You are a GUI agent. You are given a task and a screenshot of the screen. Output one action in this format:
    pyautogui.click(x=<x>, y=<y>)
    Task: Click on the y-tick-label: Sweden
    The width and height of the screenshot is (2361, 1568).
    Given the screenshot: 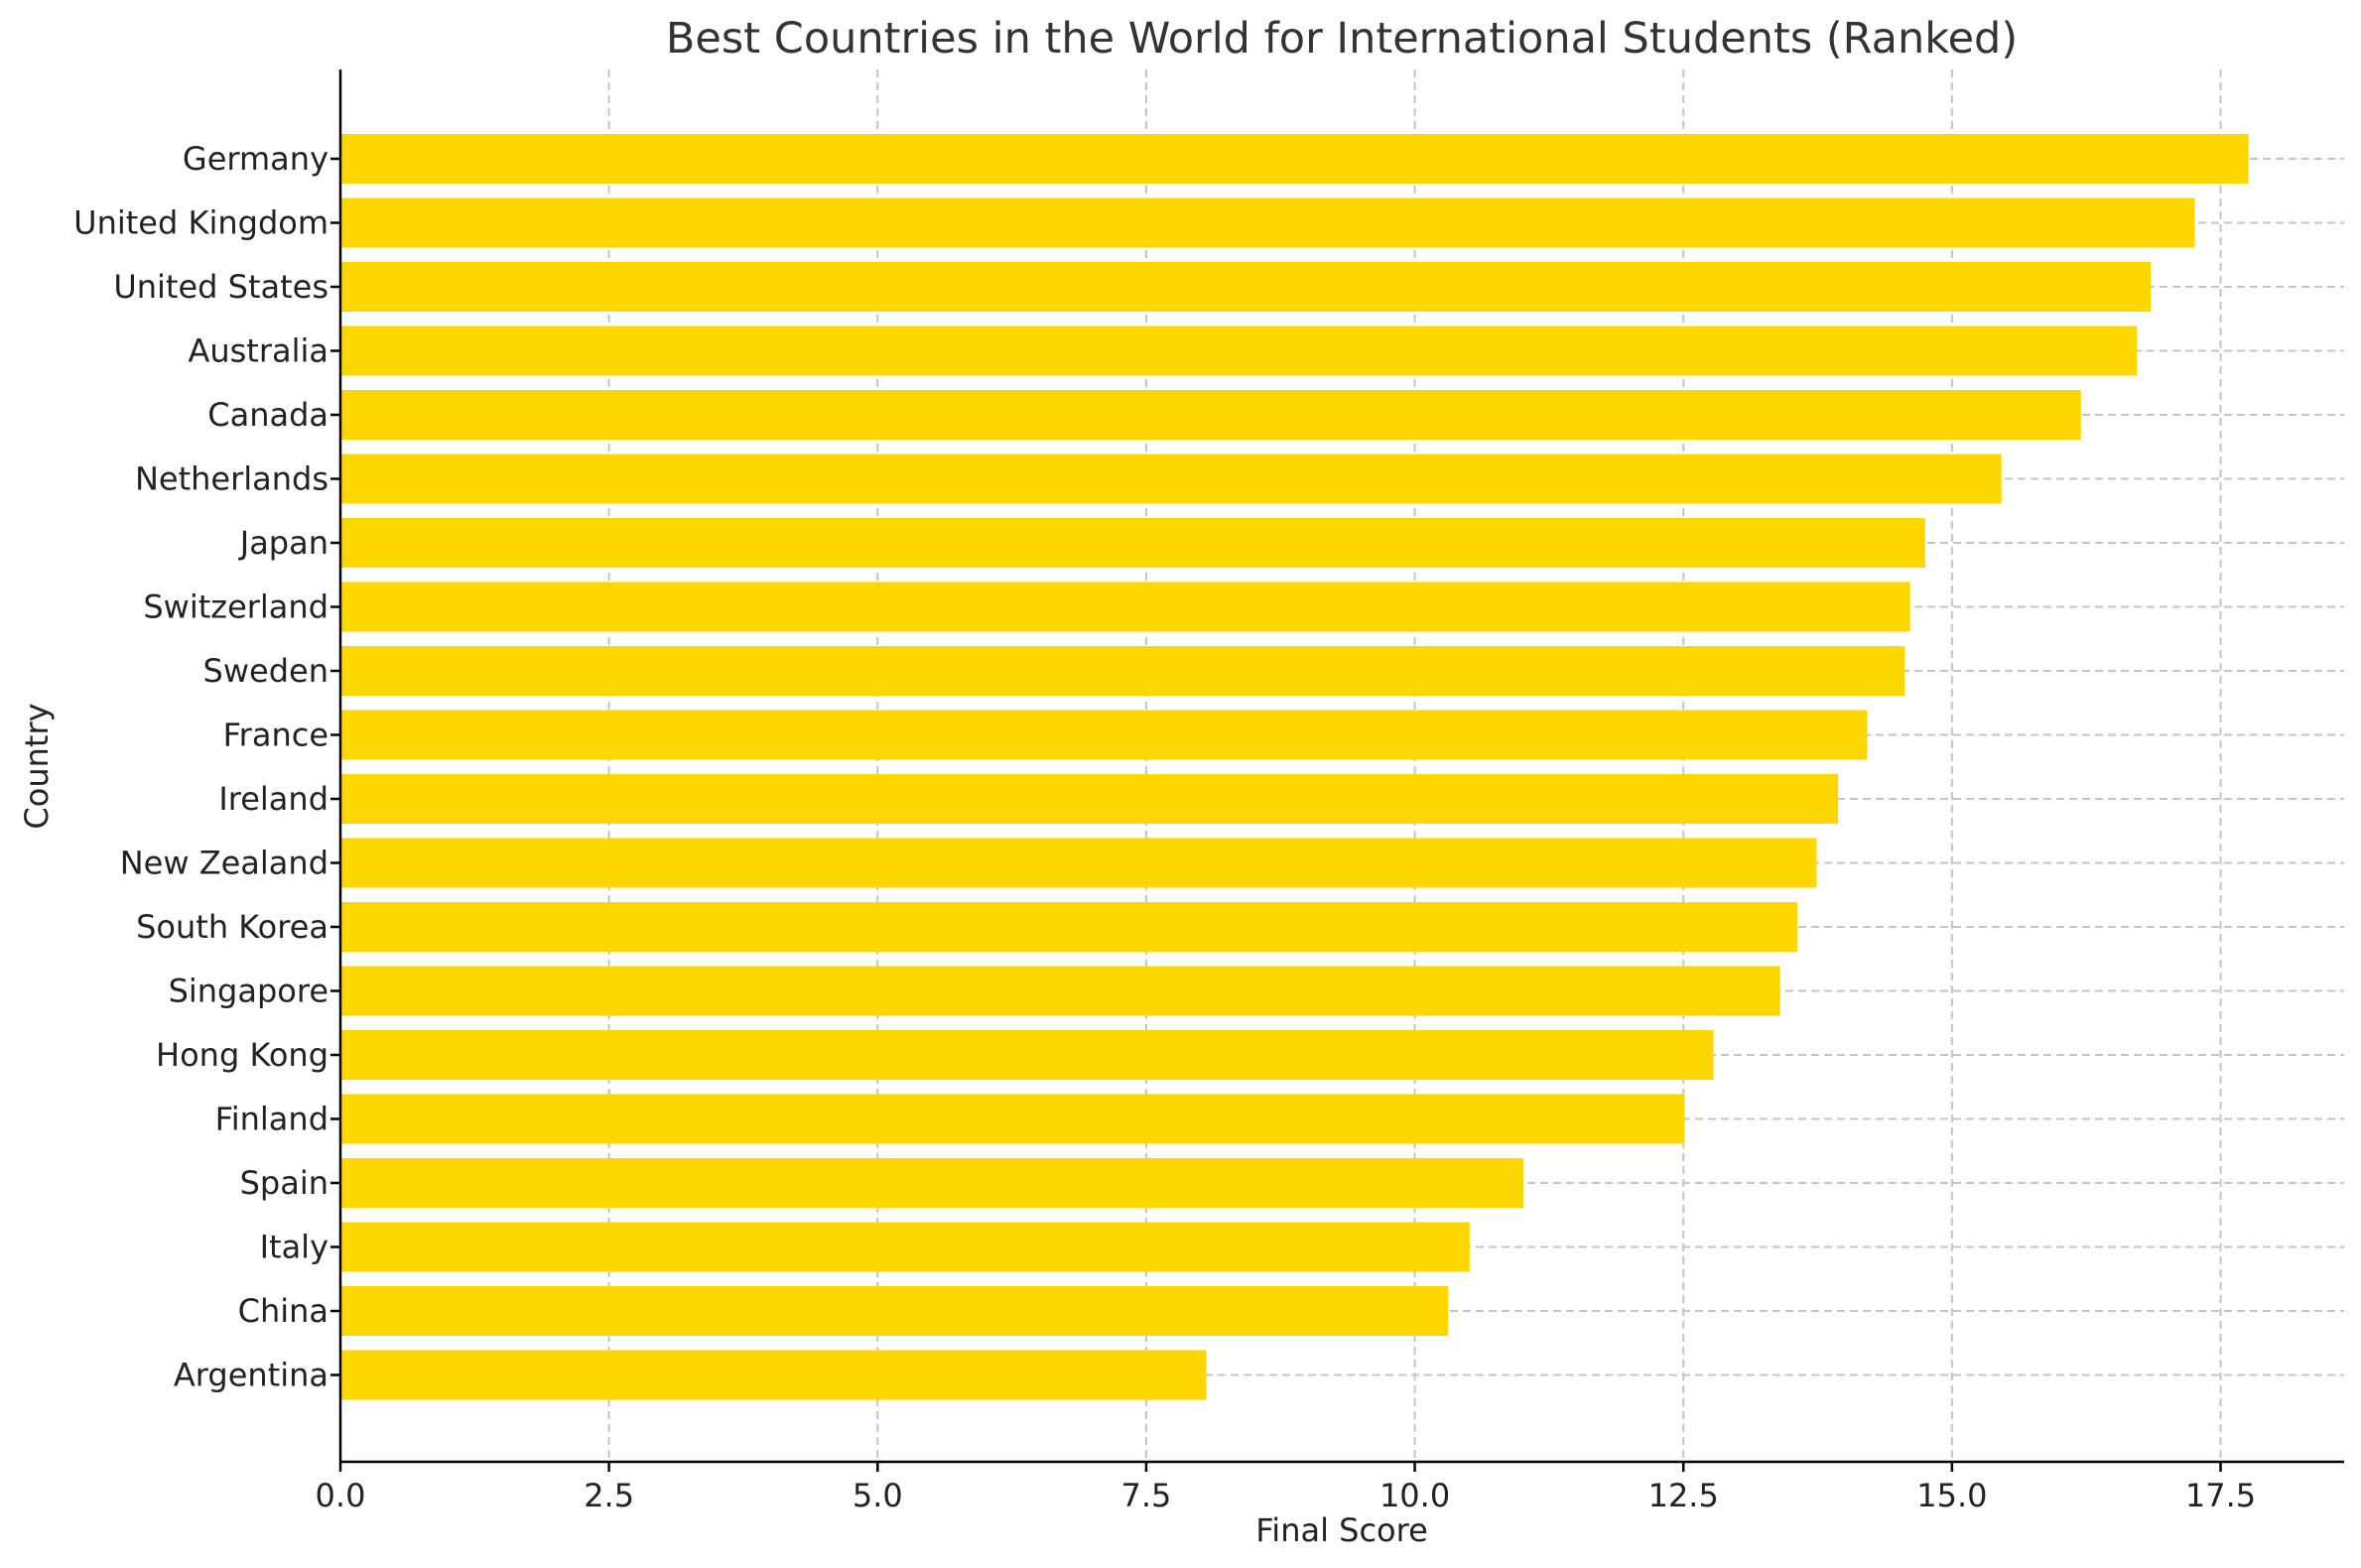 What is the action you would take?
    pyautogui.click(x=266, y=671)
    